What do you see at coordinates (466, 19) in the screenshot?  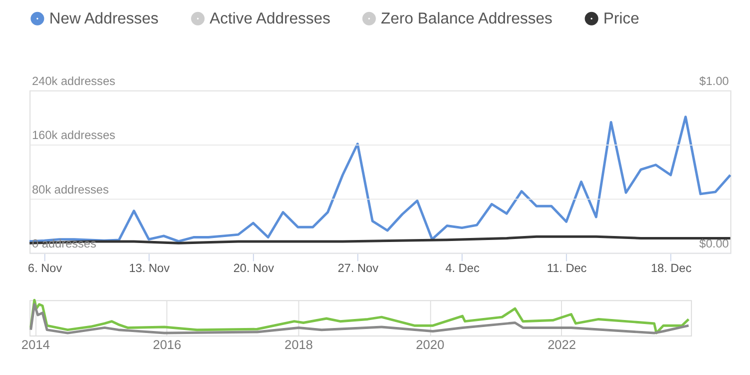 I see `legend-label: Zero Balance Addresses` at bounding box center [466, 19].